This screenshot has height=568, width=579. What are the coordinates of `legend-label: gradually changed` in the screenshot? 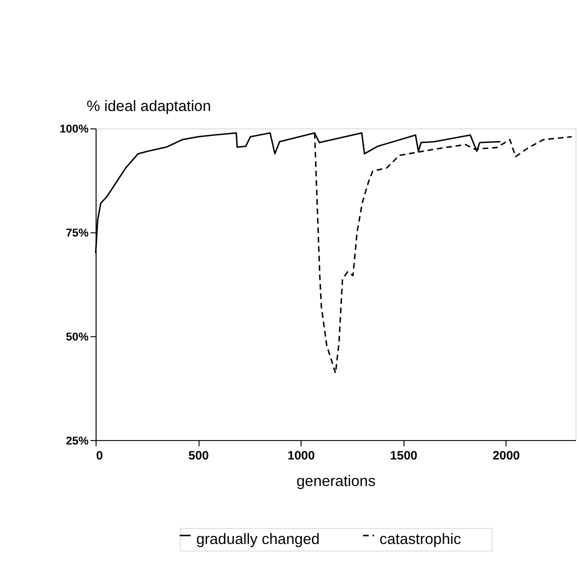 It's located at (258, 539).